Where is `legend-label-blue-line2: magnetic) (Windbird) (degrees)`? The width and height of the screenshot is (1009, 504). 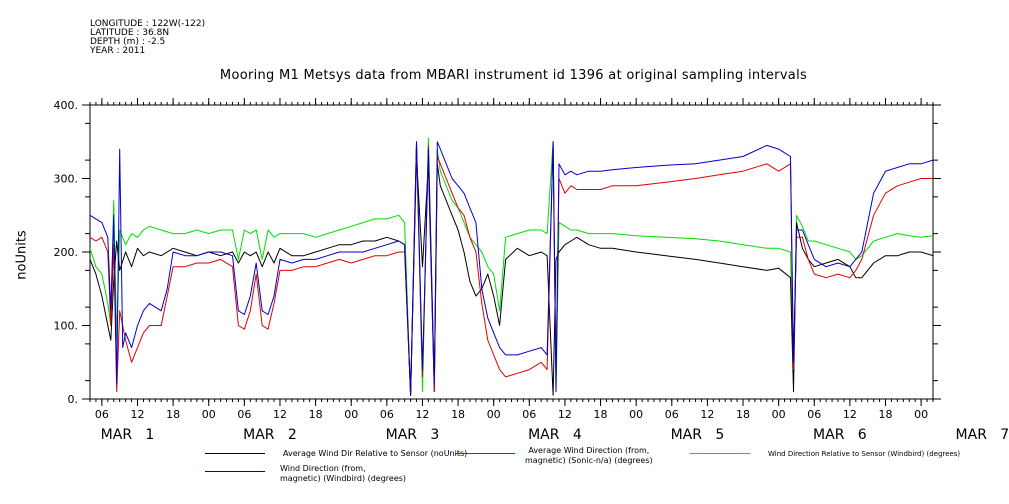 legend-label-blue-line2: magnetic) (Windbird) (degrees) is located at coordinates (343, 478).